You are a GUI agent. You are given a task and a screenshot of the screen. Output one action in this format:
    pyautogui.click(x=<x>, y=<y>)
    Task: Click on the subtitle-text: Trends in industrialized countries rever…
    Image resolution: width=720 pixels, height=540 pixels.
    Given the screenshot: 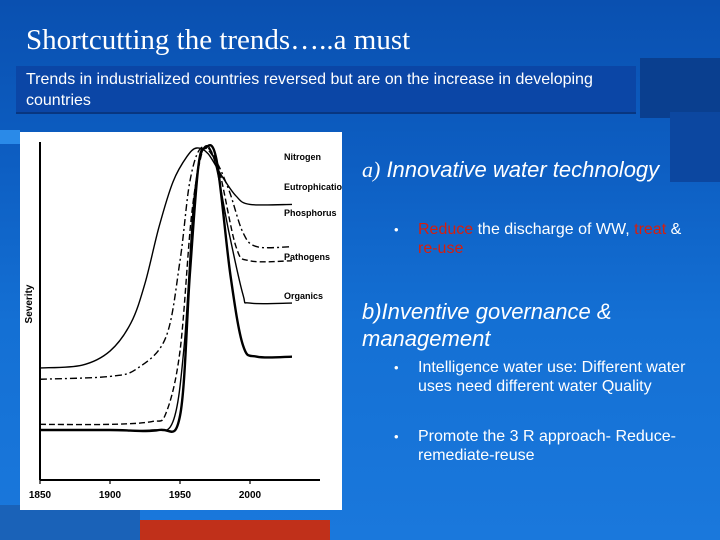 What is the action you would take?
    pyautogui.click(x=309, y=90)
    